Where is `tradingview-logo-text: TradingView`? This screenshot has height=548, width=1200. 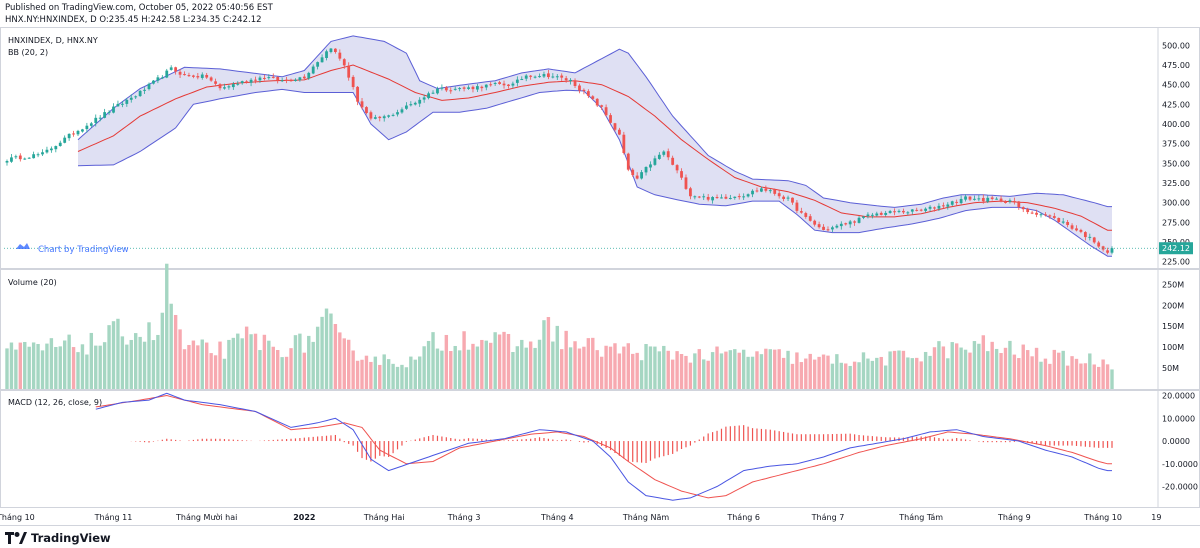 tradingview-logo-text: TradingView is located at coordinates (71, 538).